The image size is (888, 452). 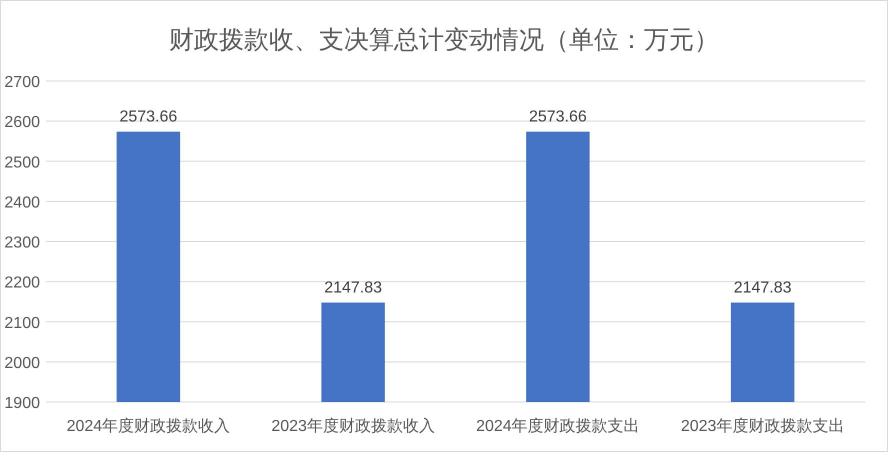 I want to click on x-tick-label: 2023年度财政拨款支出, so click(x=762, y=426).